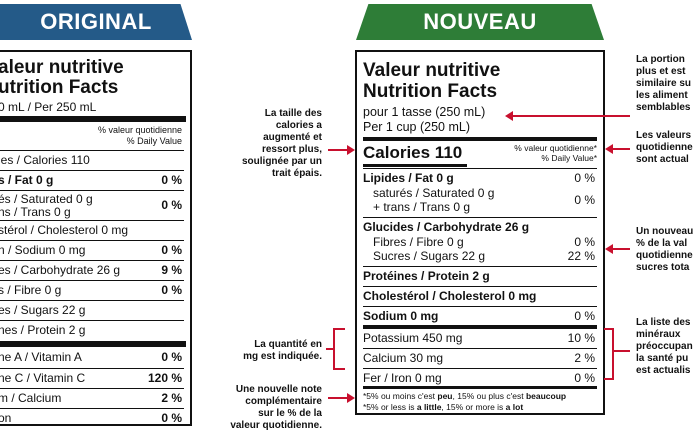 Image resolution: width=700 pixels, height=441 pixels. I want to click on note-line: les aliment, so click(662, 95).